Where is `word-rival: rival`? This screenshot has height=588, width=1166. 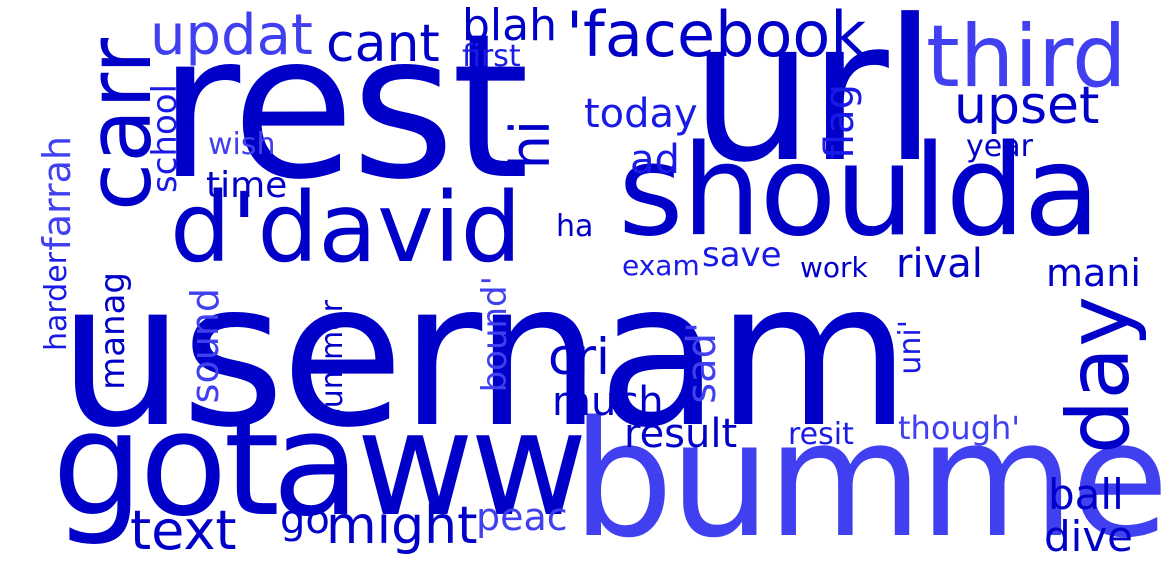 word-rival: rival is located at coordinates (939, 264).